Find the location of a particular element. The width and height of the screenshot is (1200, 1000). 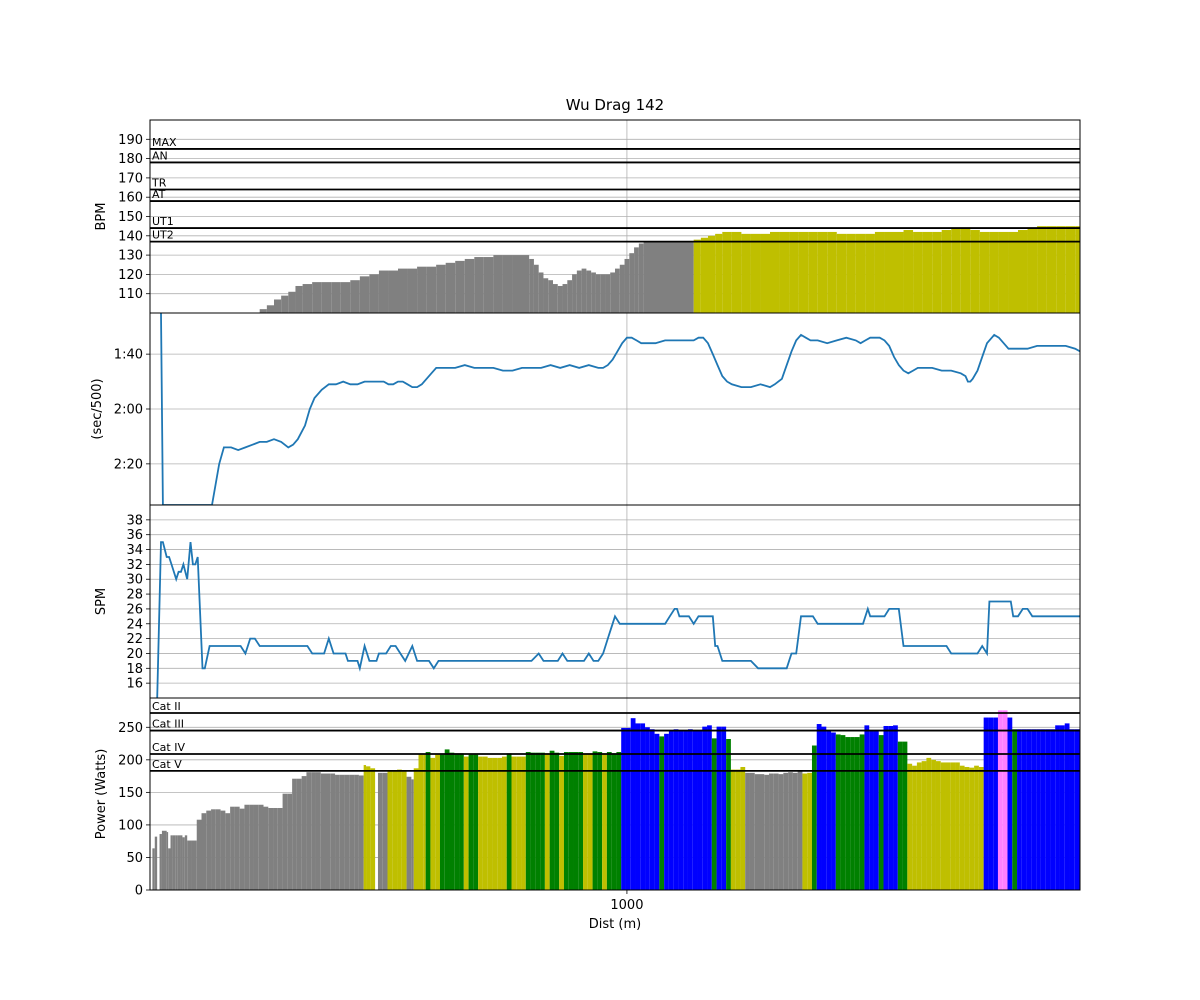

hr-ytick-label: 190 is located at coordinates (130, 140).